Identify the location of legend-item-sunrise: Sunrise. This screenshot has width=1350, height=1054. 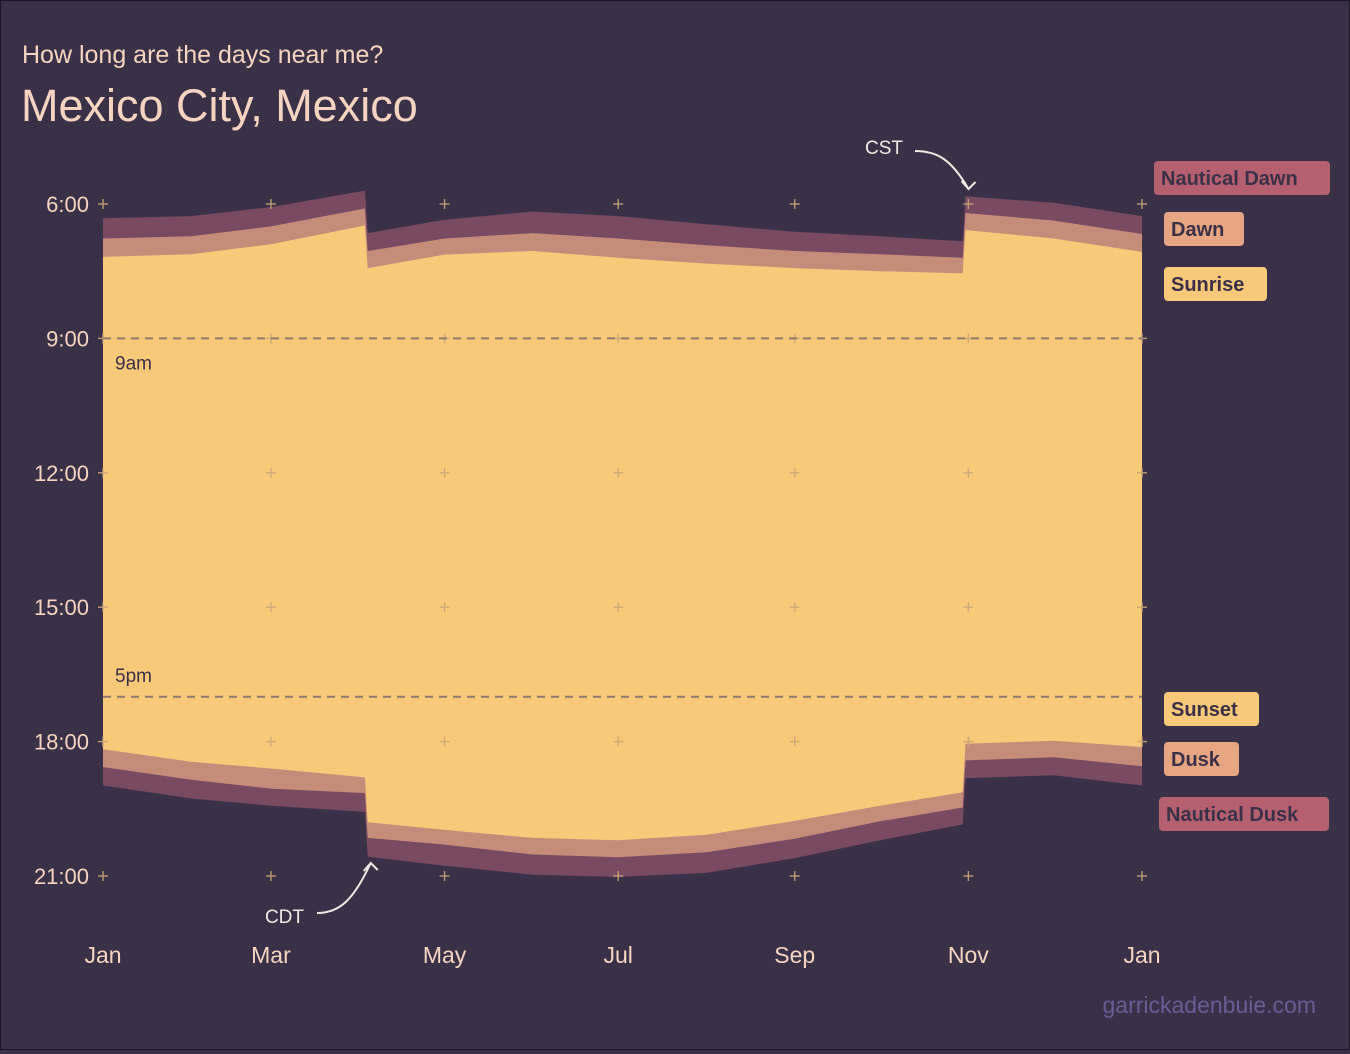
(1215, 284).